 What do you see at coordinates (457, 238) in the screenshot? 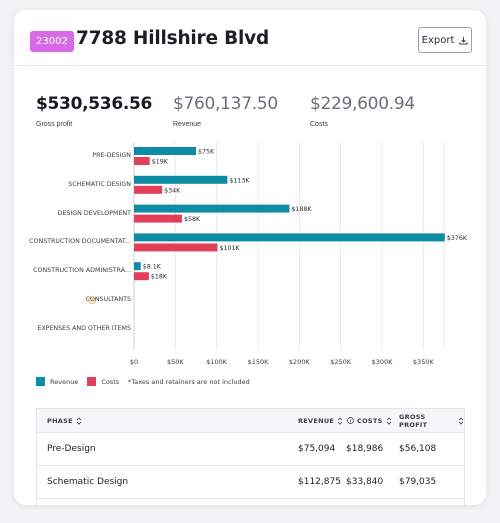
I see `bar-value-label: $376K` at bounding box center [457, 238].